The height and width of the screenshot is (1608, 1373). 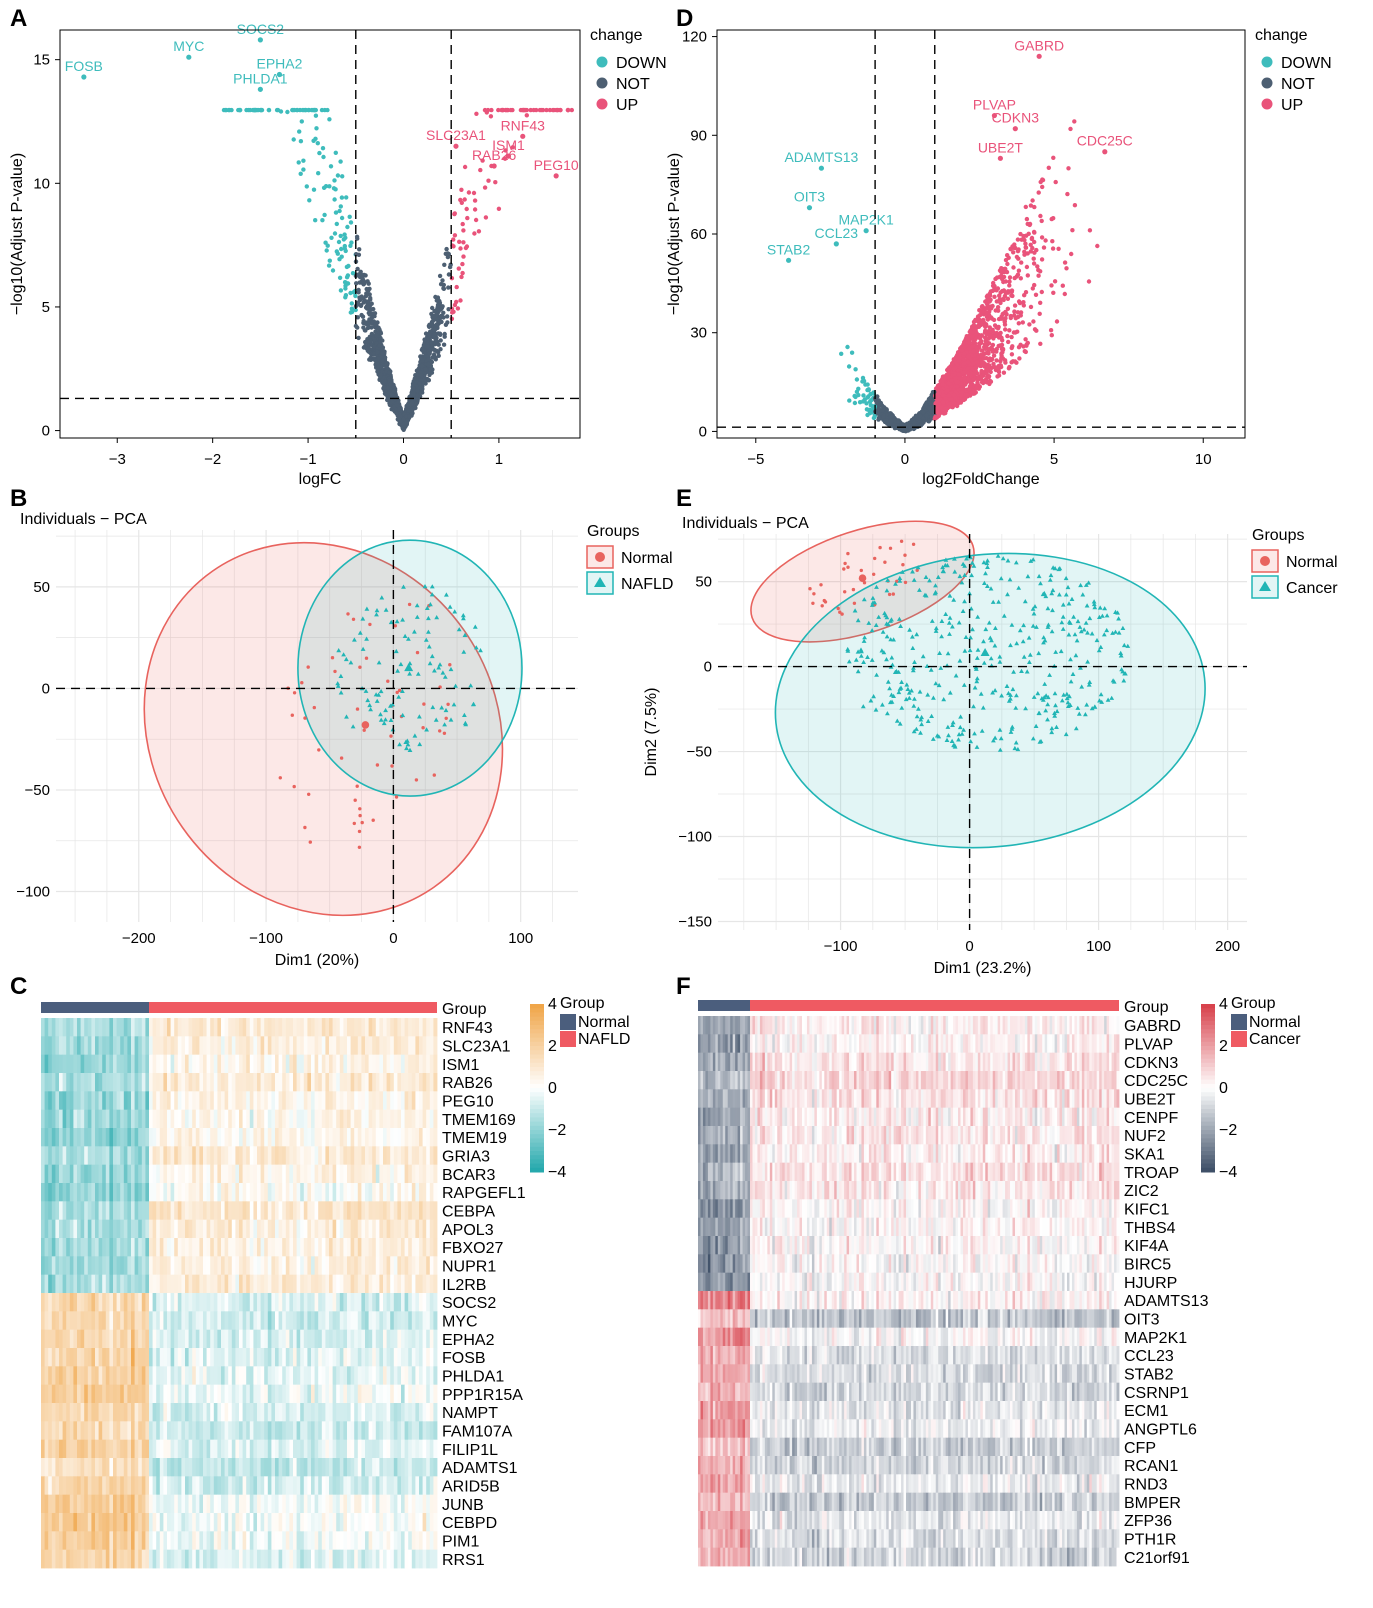 I want to click on y-tick-label: 0, so click(x=46, y=688).